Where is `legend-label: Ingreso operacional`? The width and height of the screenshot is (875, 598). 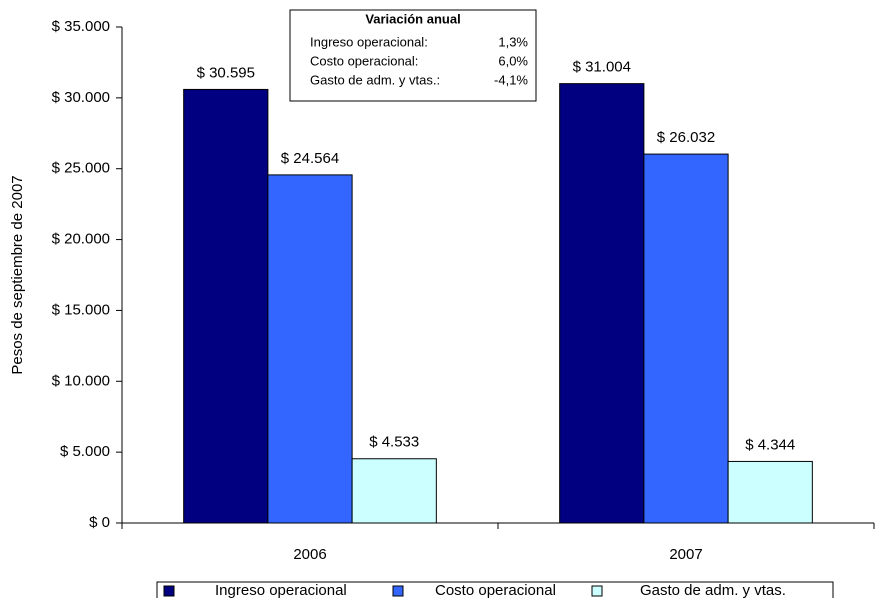
legend-label: Ingreso operacional is located at coordinates (281, 590).